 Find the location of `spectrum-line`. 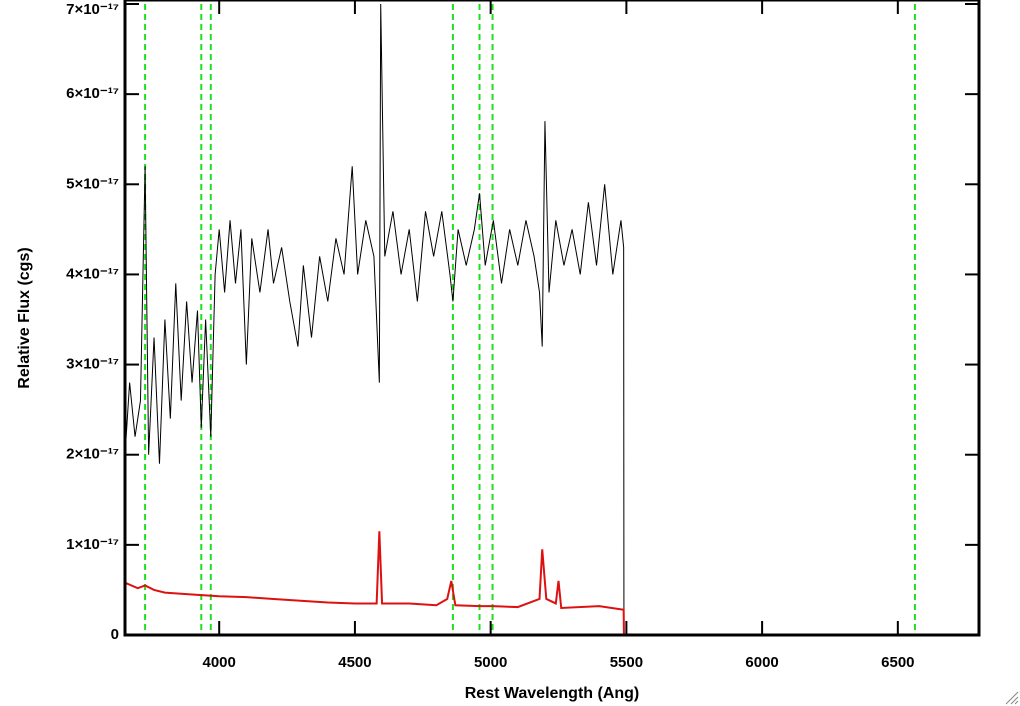

spectrum-line is located at coordinates (551, 583).